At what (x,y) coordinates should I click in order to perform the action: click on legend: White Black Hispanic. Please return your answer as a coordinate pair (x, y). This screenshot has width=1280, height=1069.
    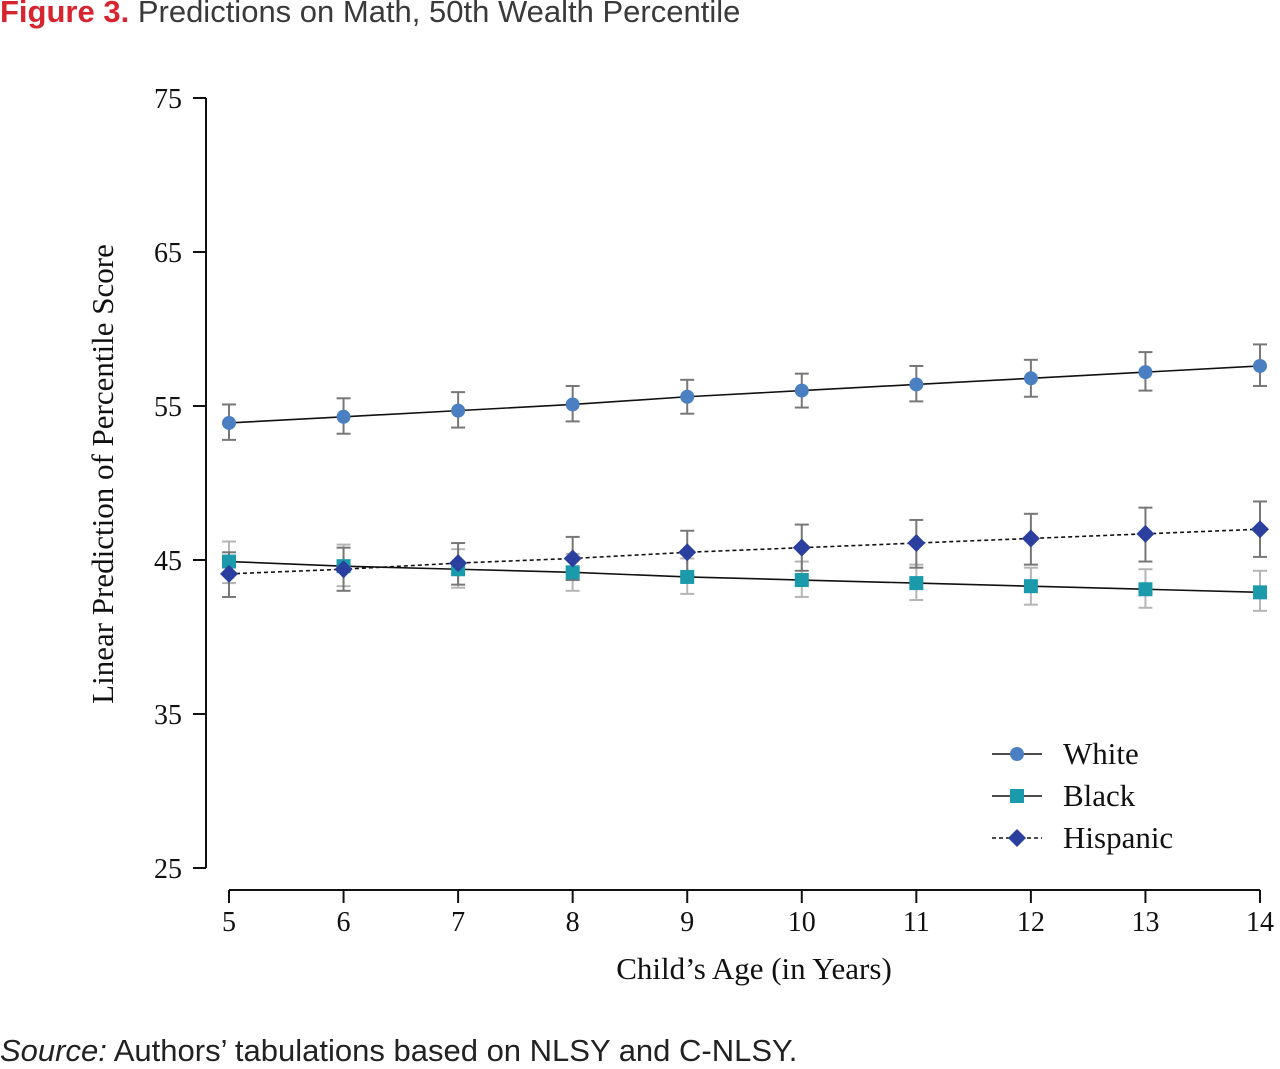
    Looking at the image, I should click on (1082, 795).